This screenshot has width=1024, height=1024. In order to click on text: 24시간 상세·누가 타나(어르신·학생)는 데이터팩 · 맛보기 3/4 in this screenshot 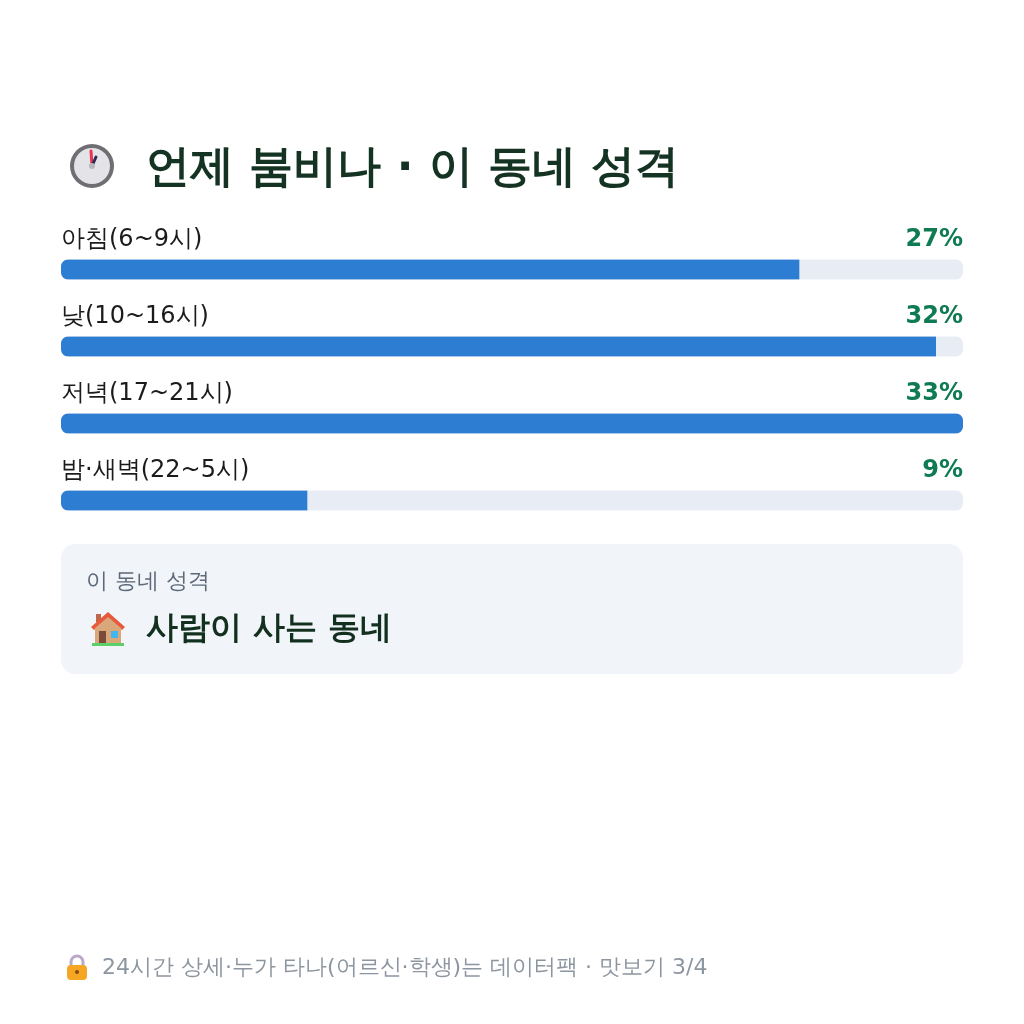, I will do `click(405, 967)`.